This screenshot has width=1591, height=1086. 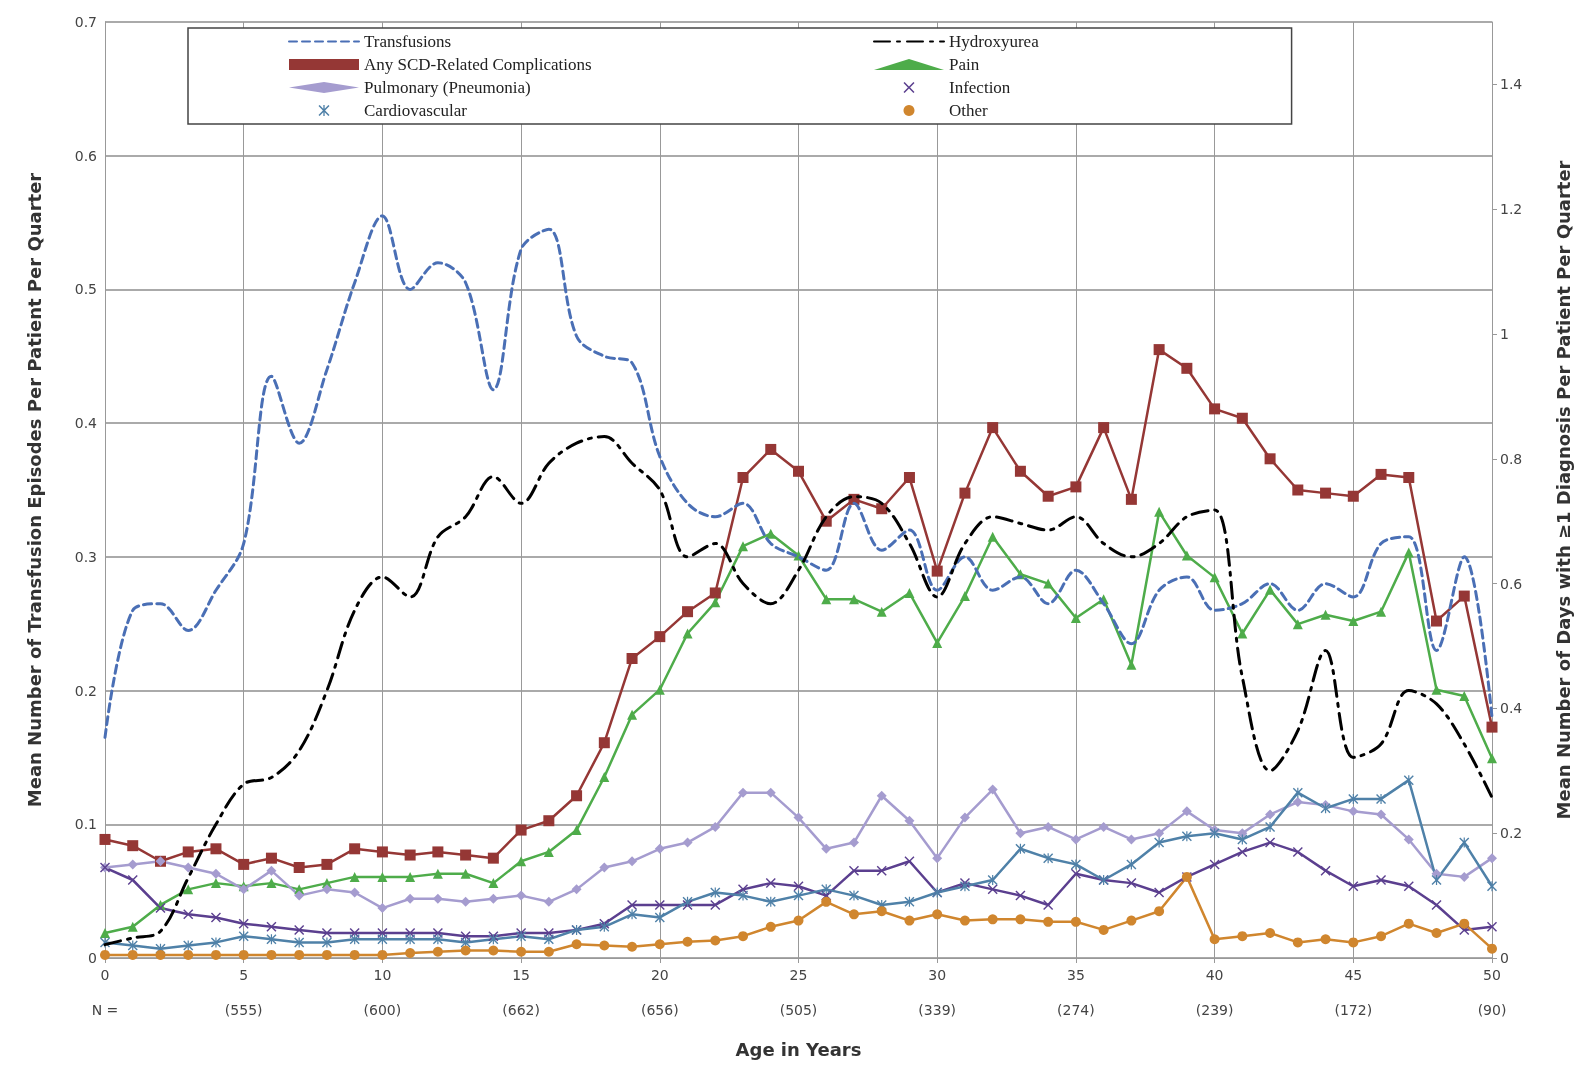 I want to click on text: (172), so click(x=1353, y=1010).